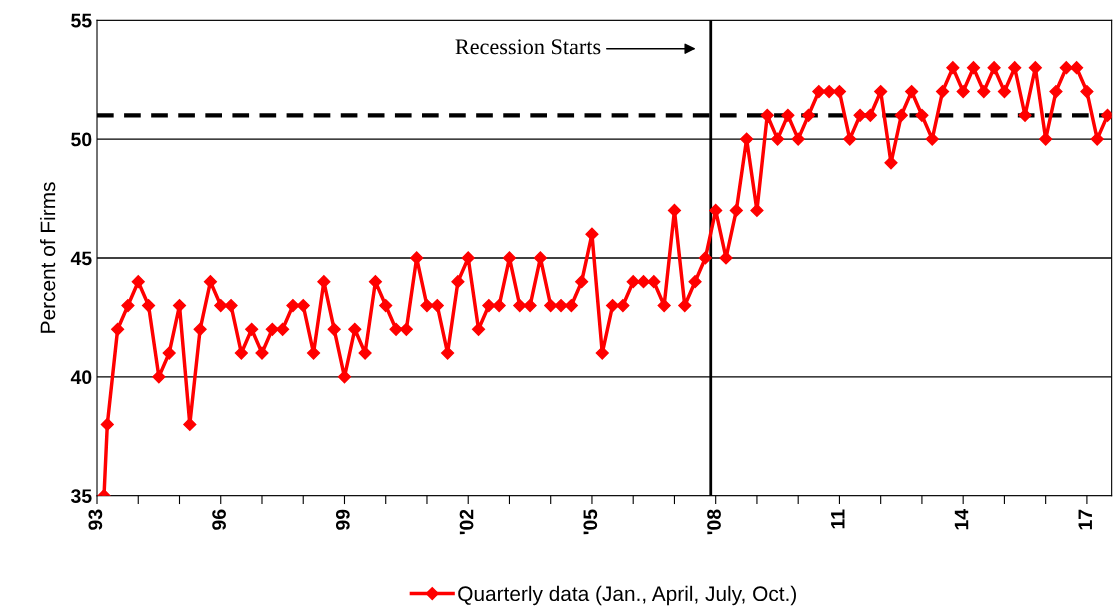 This screenshot has width=1115, height=612. What do you see at coordinates (528, 47) in the screenshot?
I see `ref-line-label: Recession Starts` at bounding box center [528, 47].